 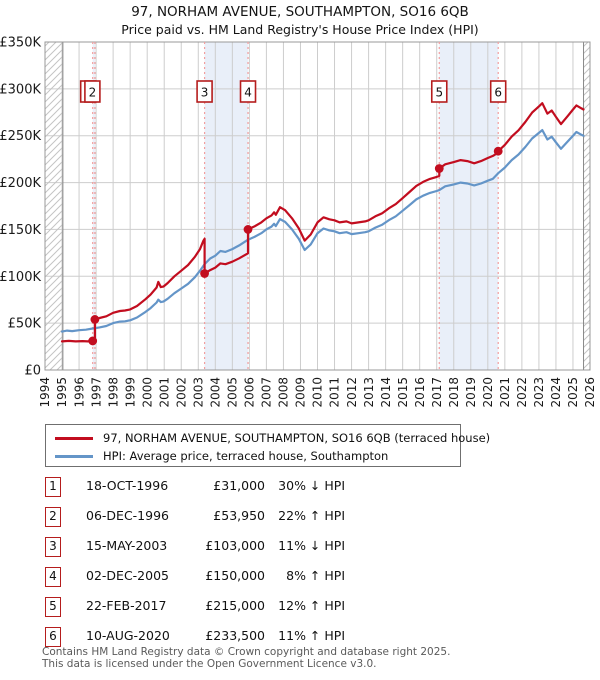 What do you see at coordinates (352, 392) in the screenshot?
I see `svg-text: 2012` at bounding box center [352, 392].